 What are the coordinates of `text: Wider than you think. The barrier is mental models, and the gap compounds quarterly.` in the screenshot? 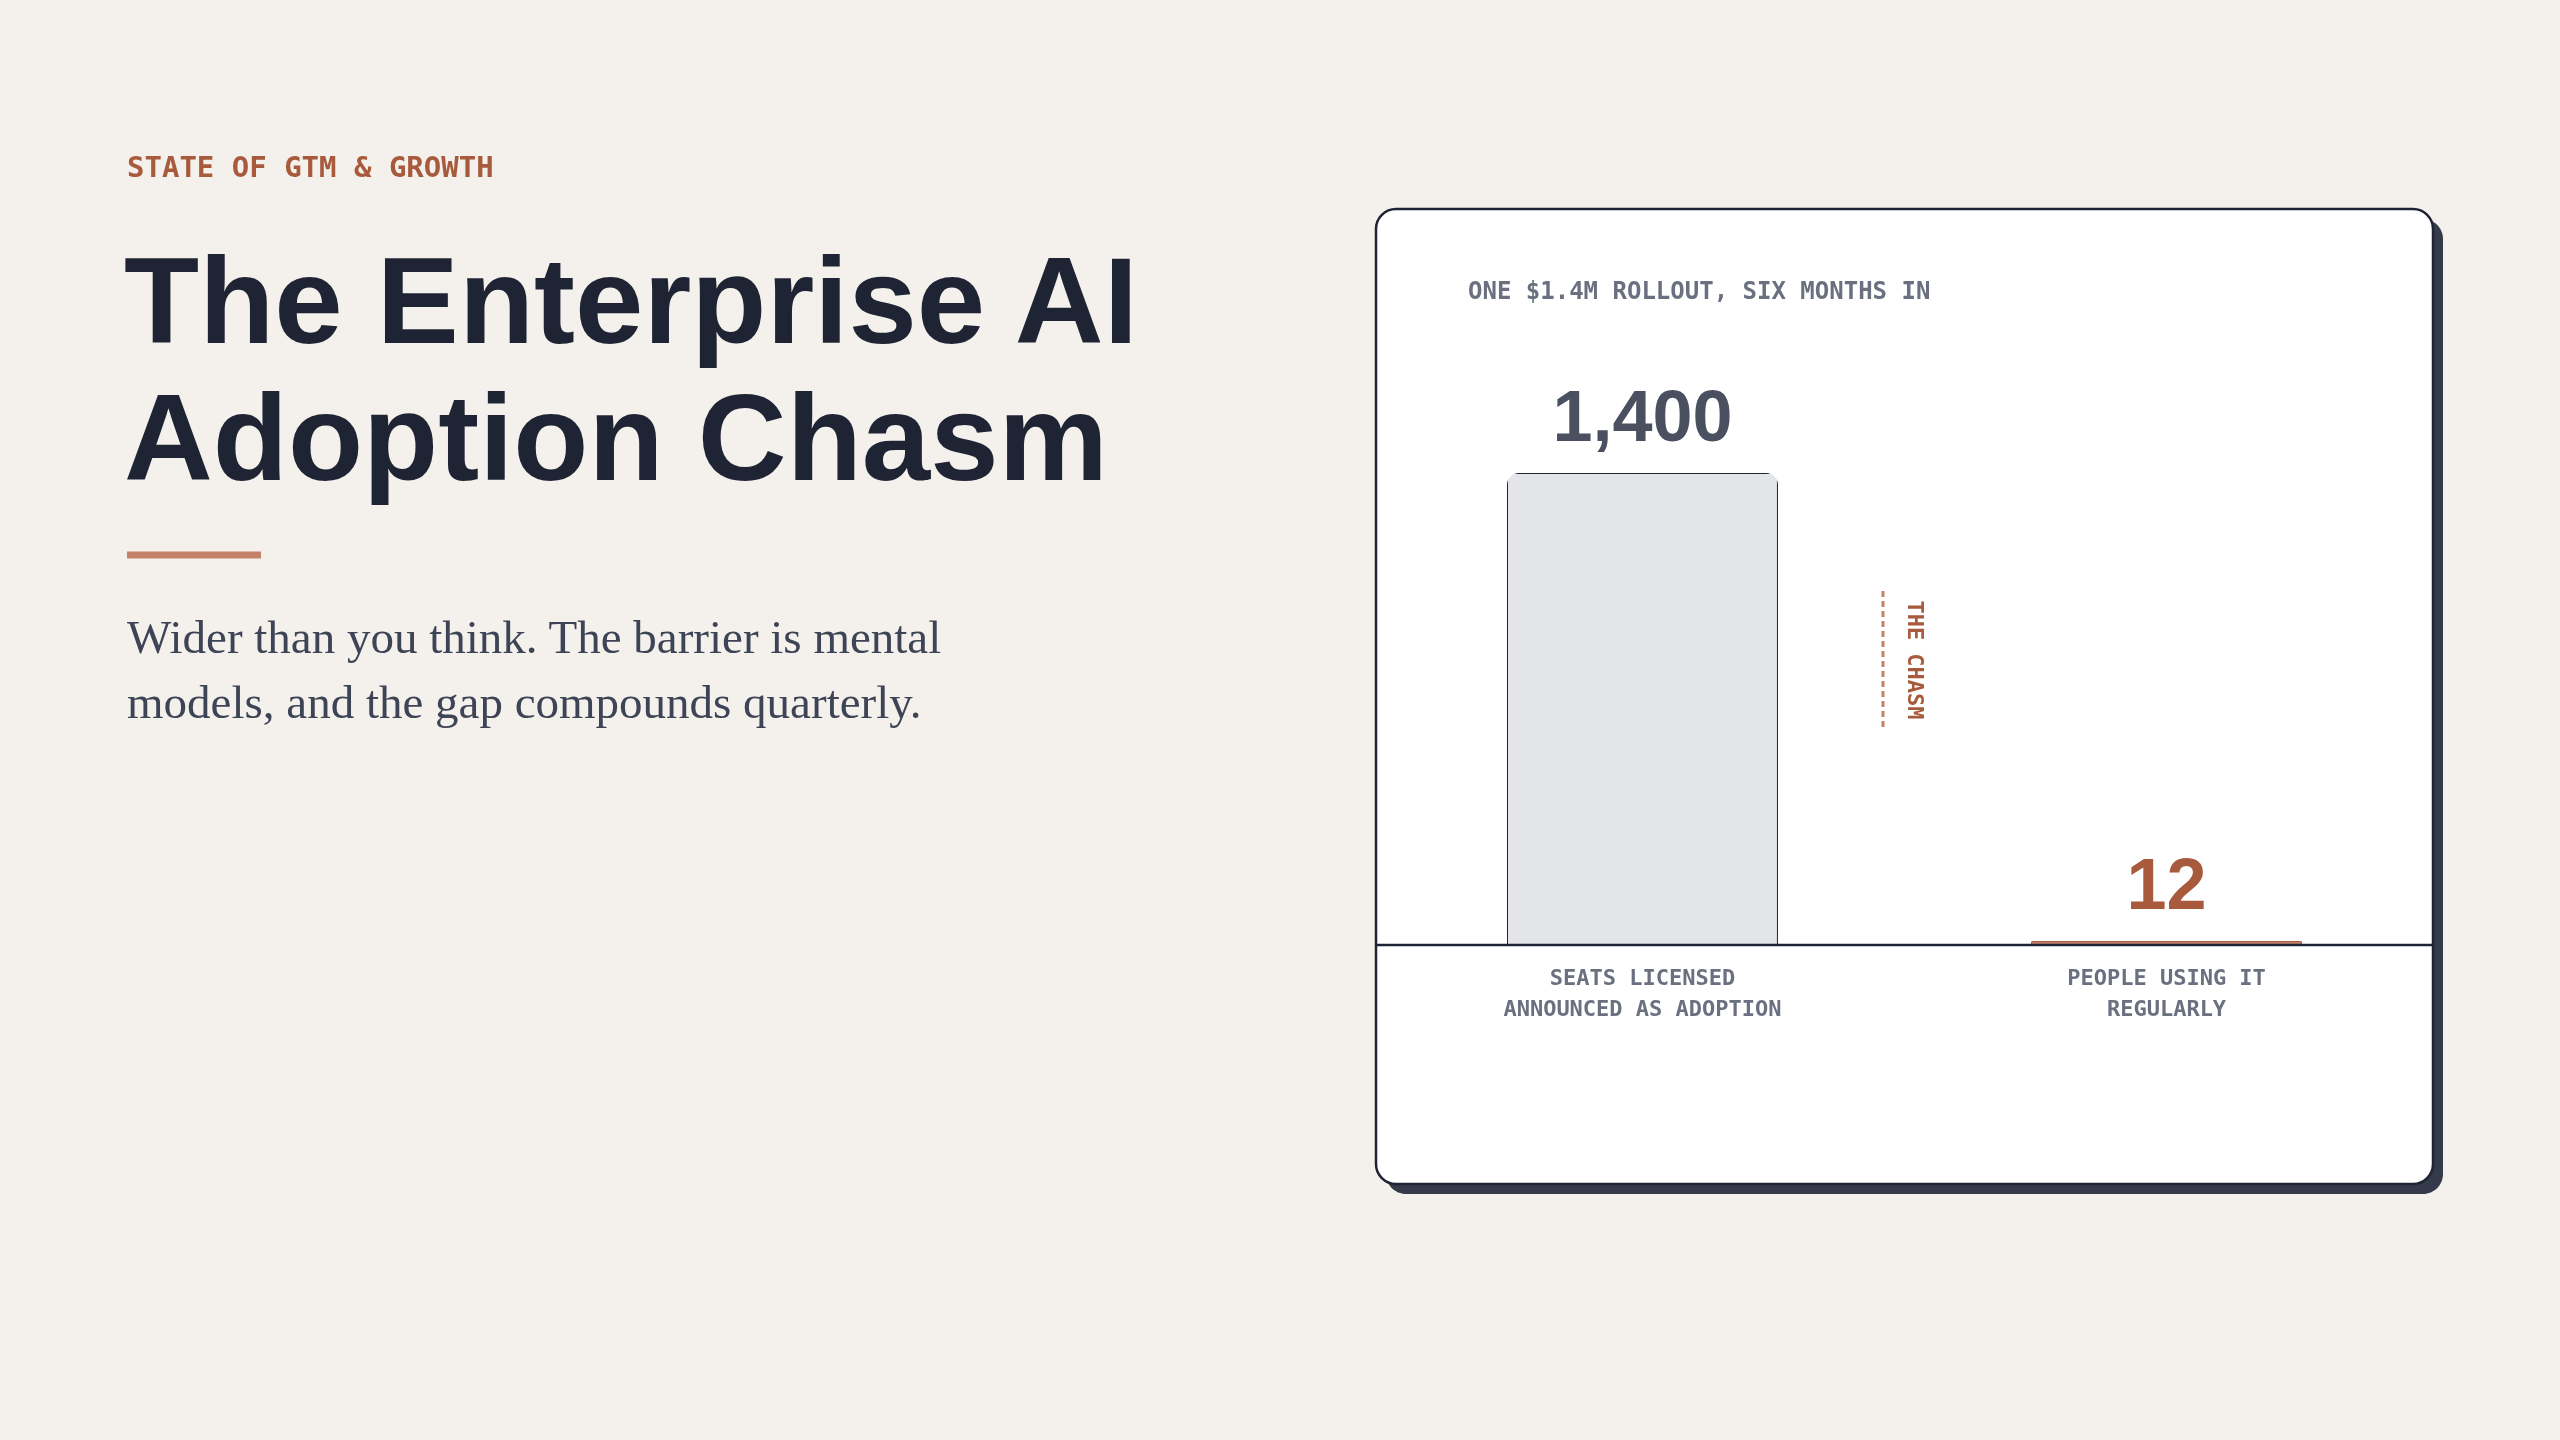 It's located at (534, 669).